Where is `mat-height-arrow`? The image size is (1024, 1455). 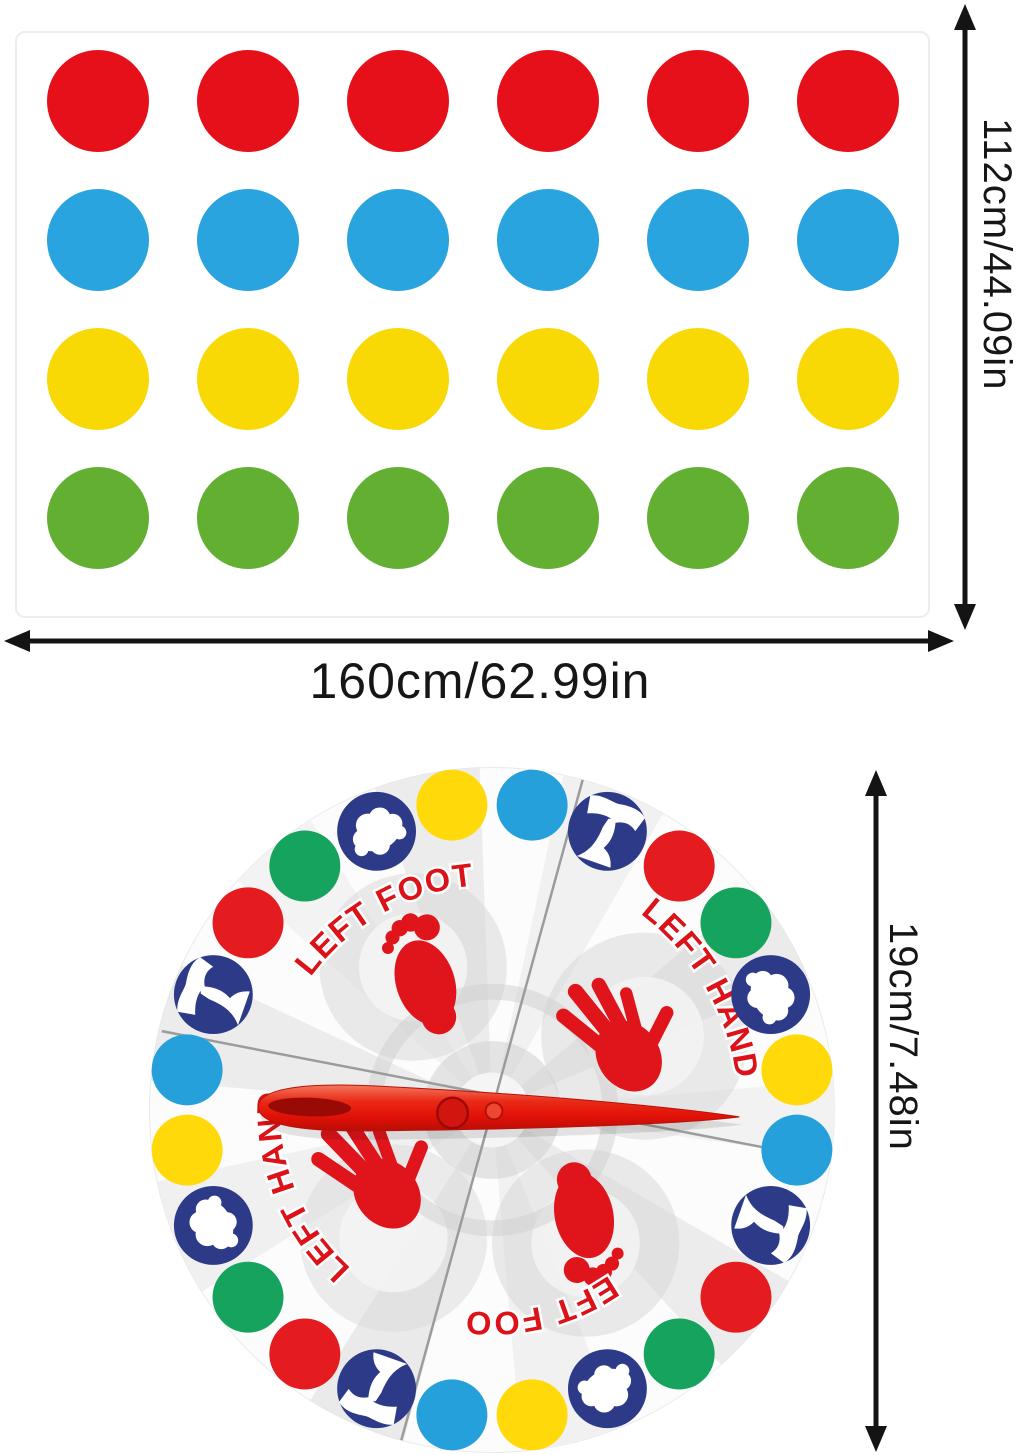
mat-height-arrow is located at coordinates (965, 317).